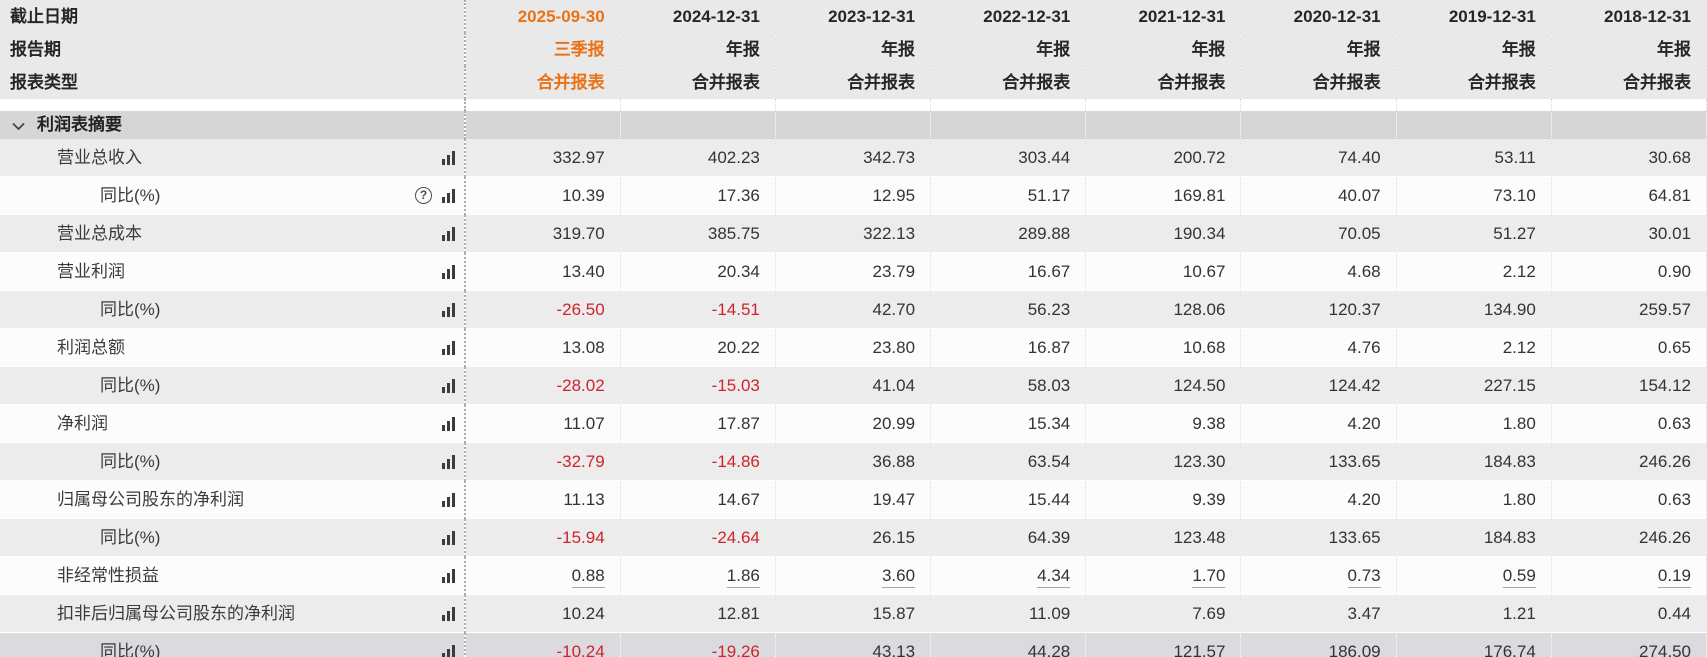  I want to click on tooltip-value: 3.60, so click(898, 577).